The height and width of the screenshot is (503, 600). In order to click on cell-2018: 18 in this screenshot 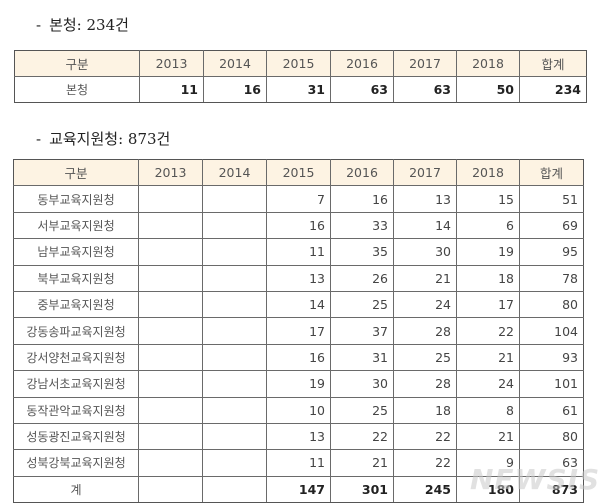, I will do `click(488, 278)`.